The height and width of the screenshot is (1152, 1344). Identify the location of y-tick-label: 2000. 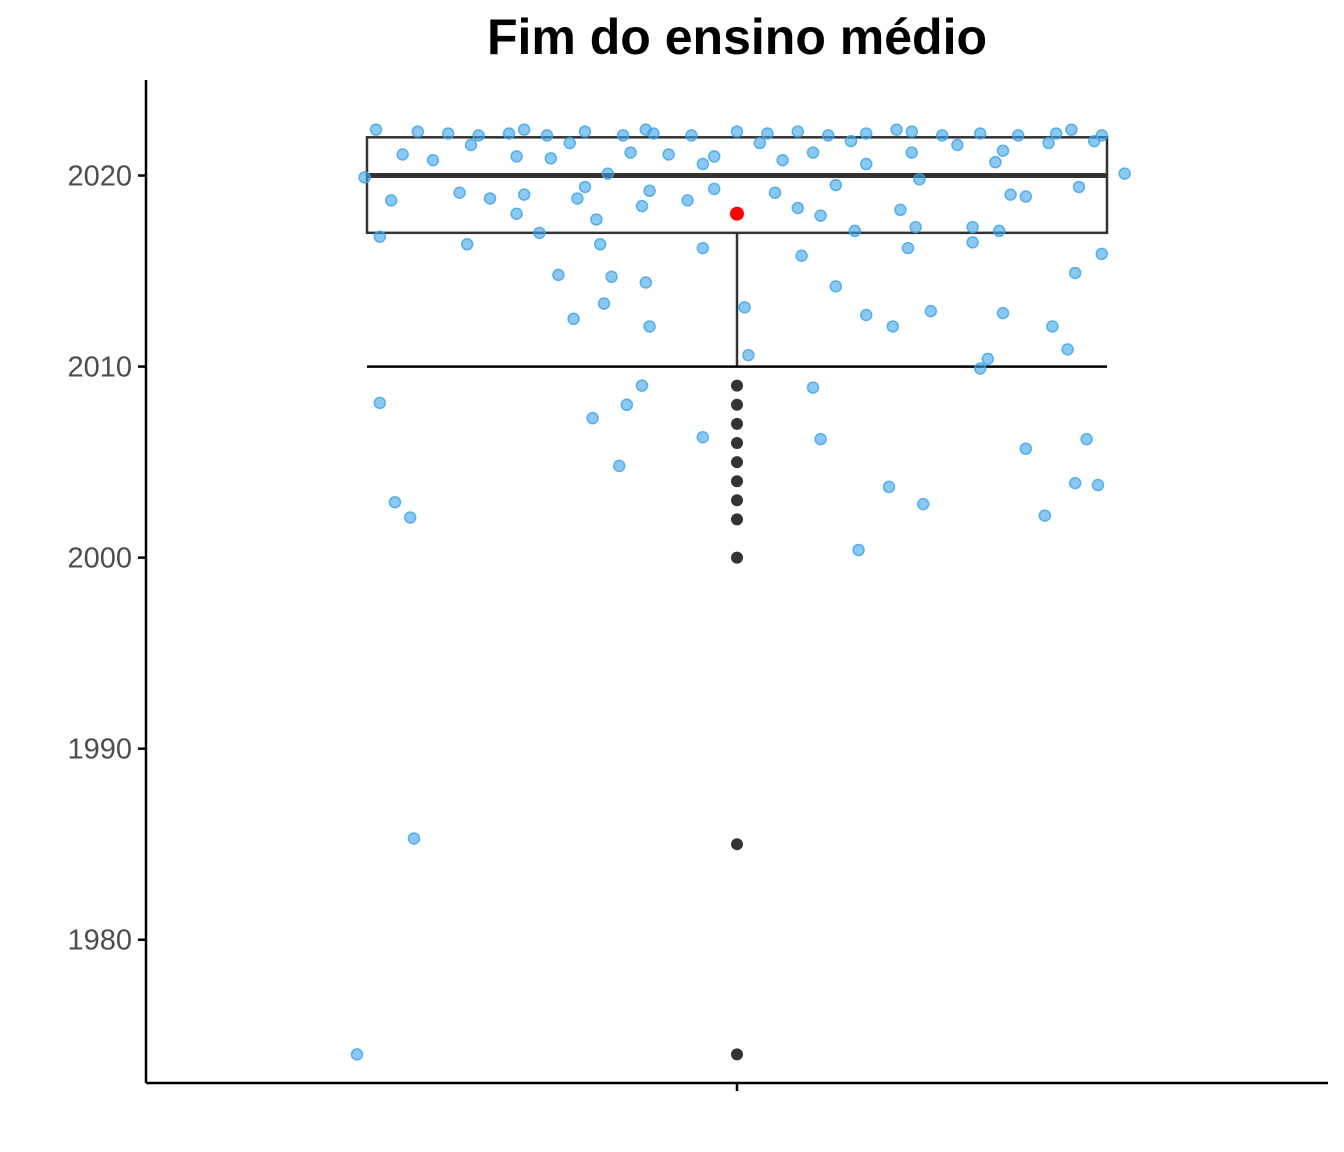
(99, 559).